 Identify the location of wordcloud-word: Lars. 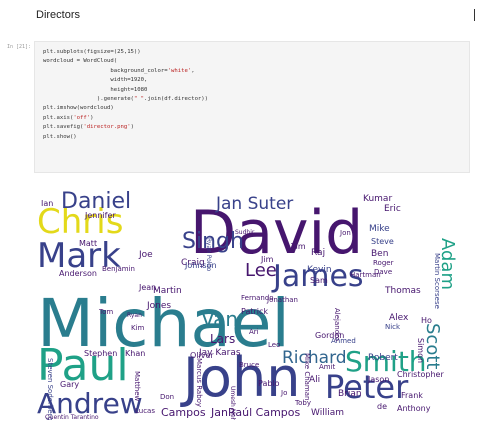
(222, 339).